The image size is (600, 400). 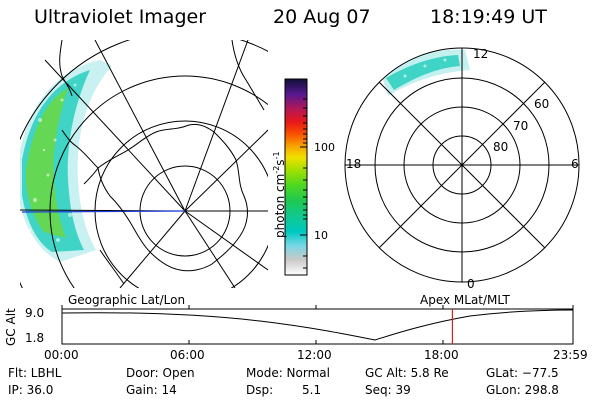 What do you see at coordinates (187, 355) in the screenshot?
I see `timeline-tick-0600: 06:00` at bounding box center [187, 355].